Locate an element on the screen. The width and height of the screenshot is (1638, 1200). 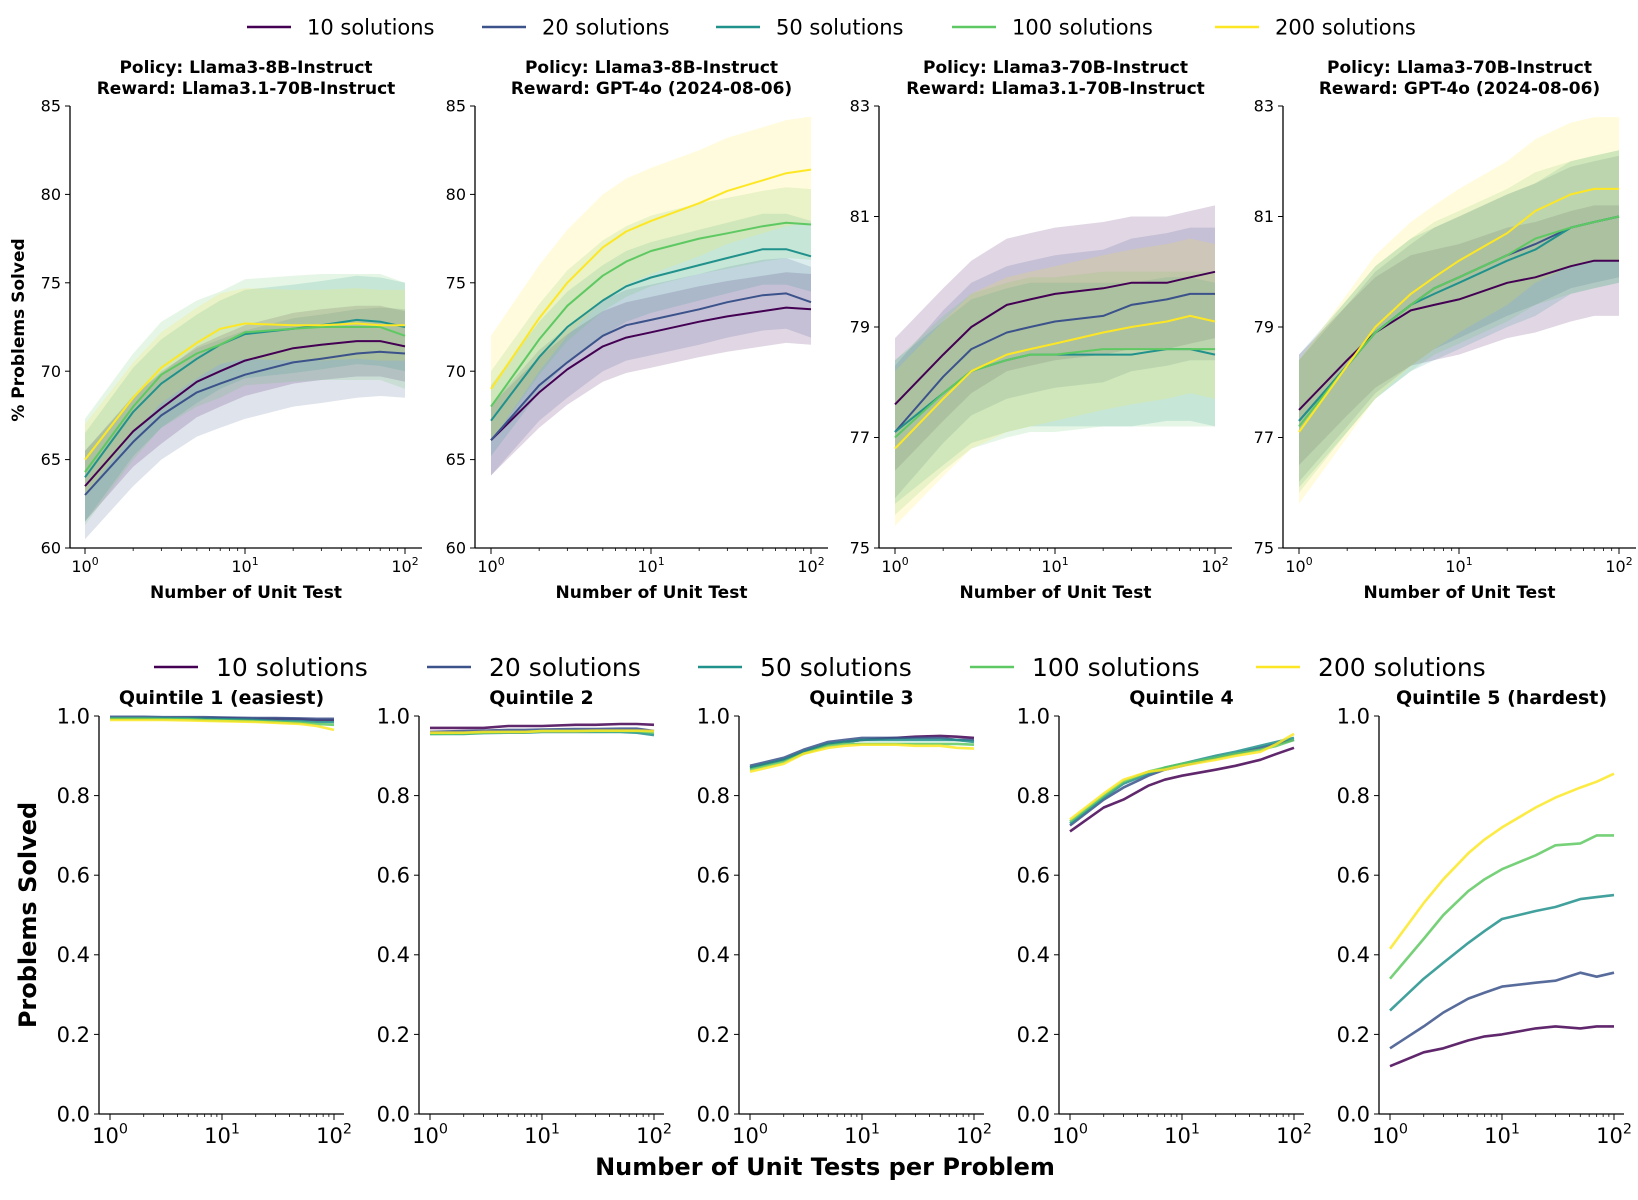
y-tick-label: 81 is located at coordinates (860, 216).